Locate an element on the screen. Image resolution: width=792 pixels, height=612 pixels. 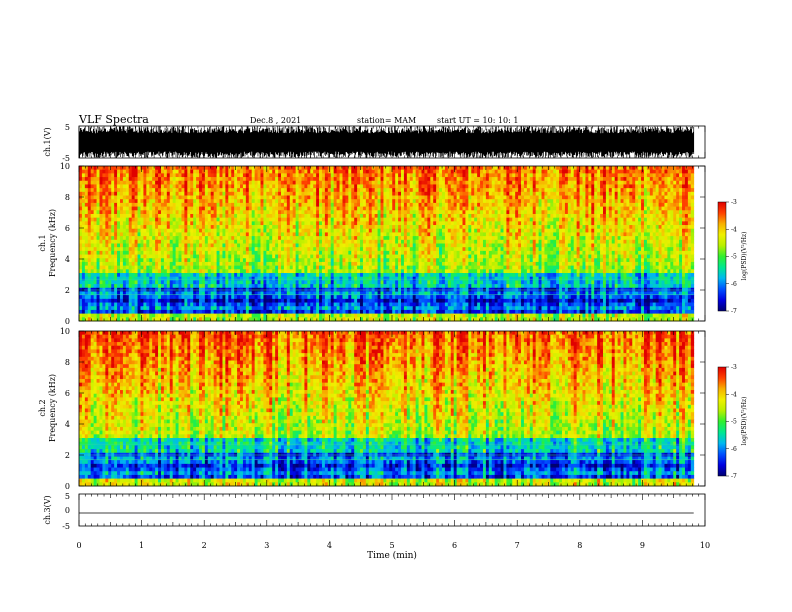
ch1-ytick-bottom: -5 is located at coordinates (66, 158).